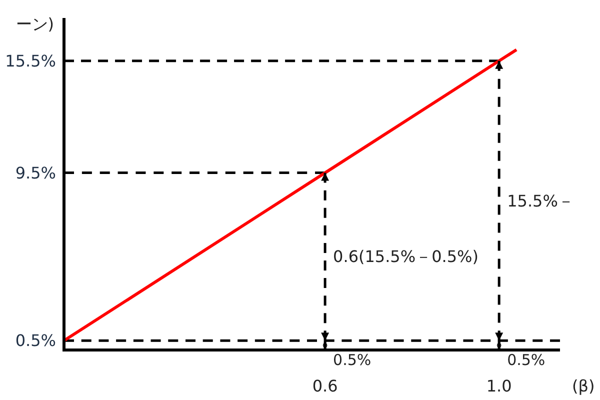 Image resolution: width=600 pixels, height=400 pixels. I want to click on x-label: (β), so click(583, 386).